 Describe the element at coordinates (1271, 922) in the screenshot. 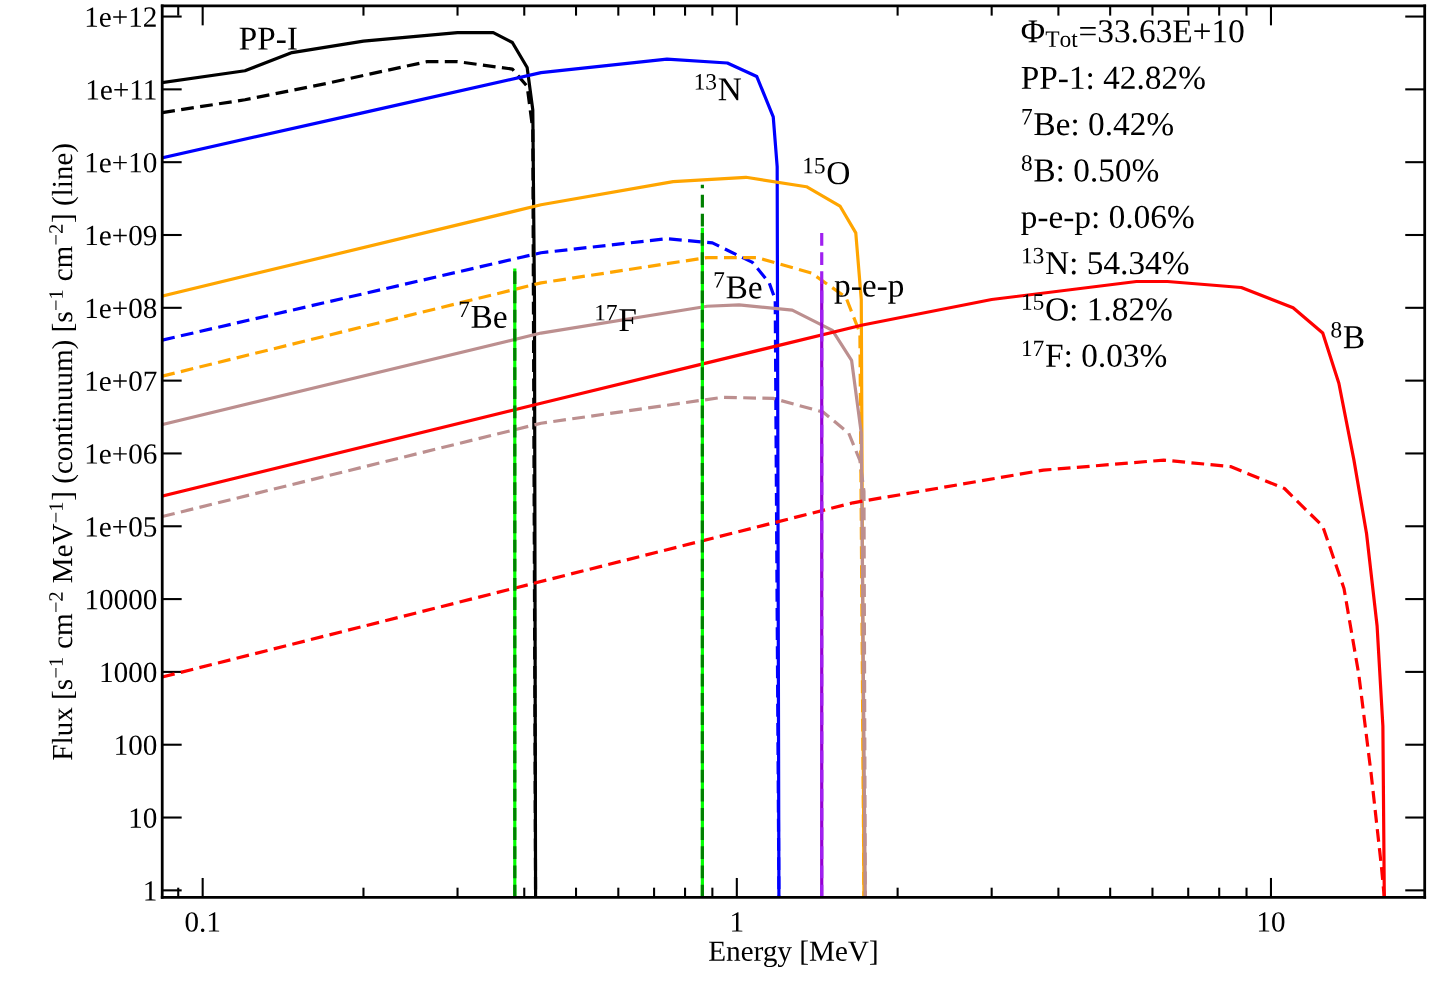

I see `x-tick-label: 10` at that location.